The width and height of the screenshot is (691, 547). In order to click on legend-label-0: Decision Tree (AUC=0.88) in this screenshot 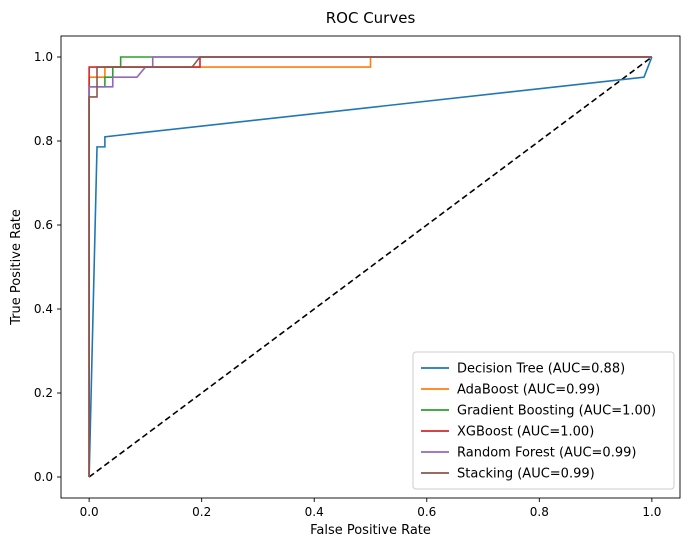, I will do `click(541, 369)`.